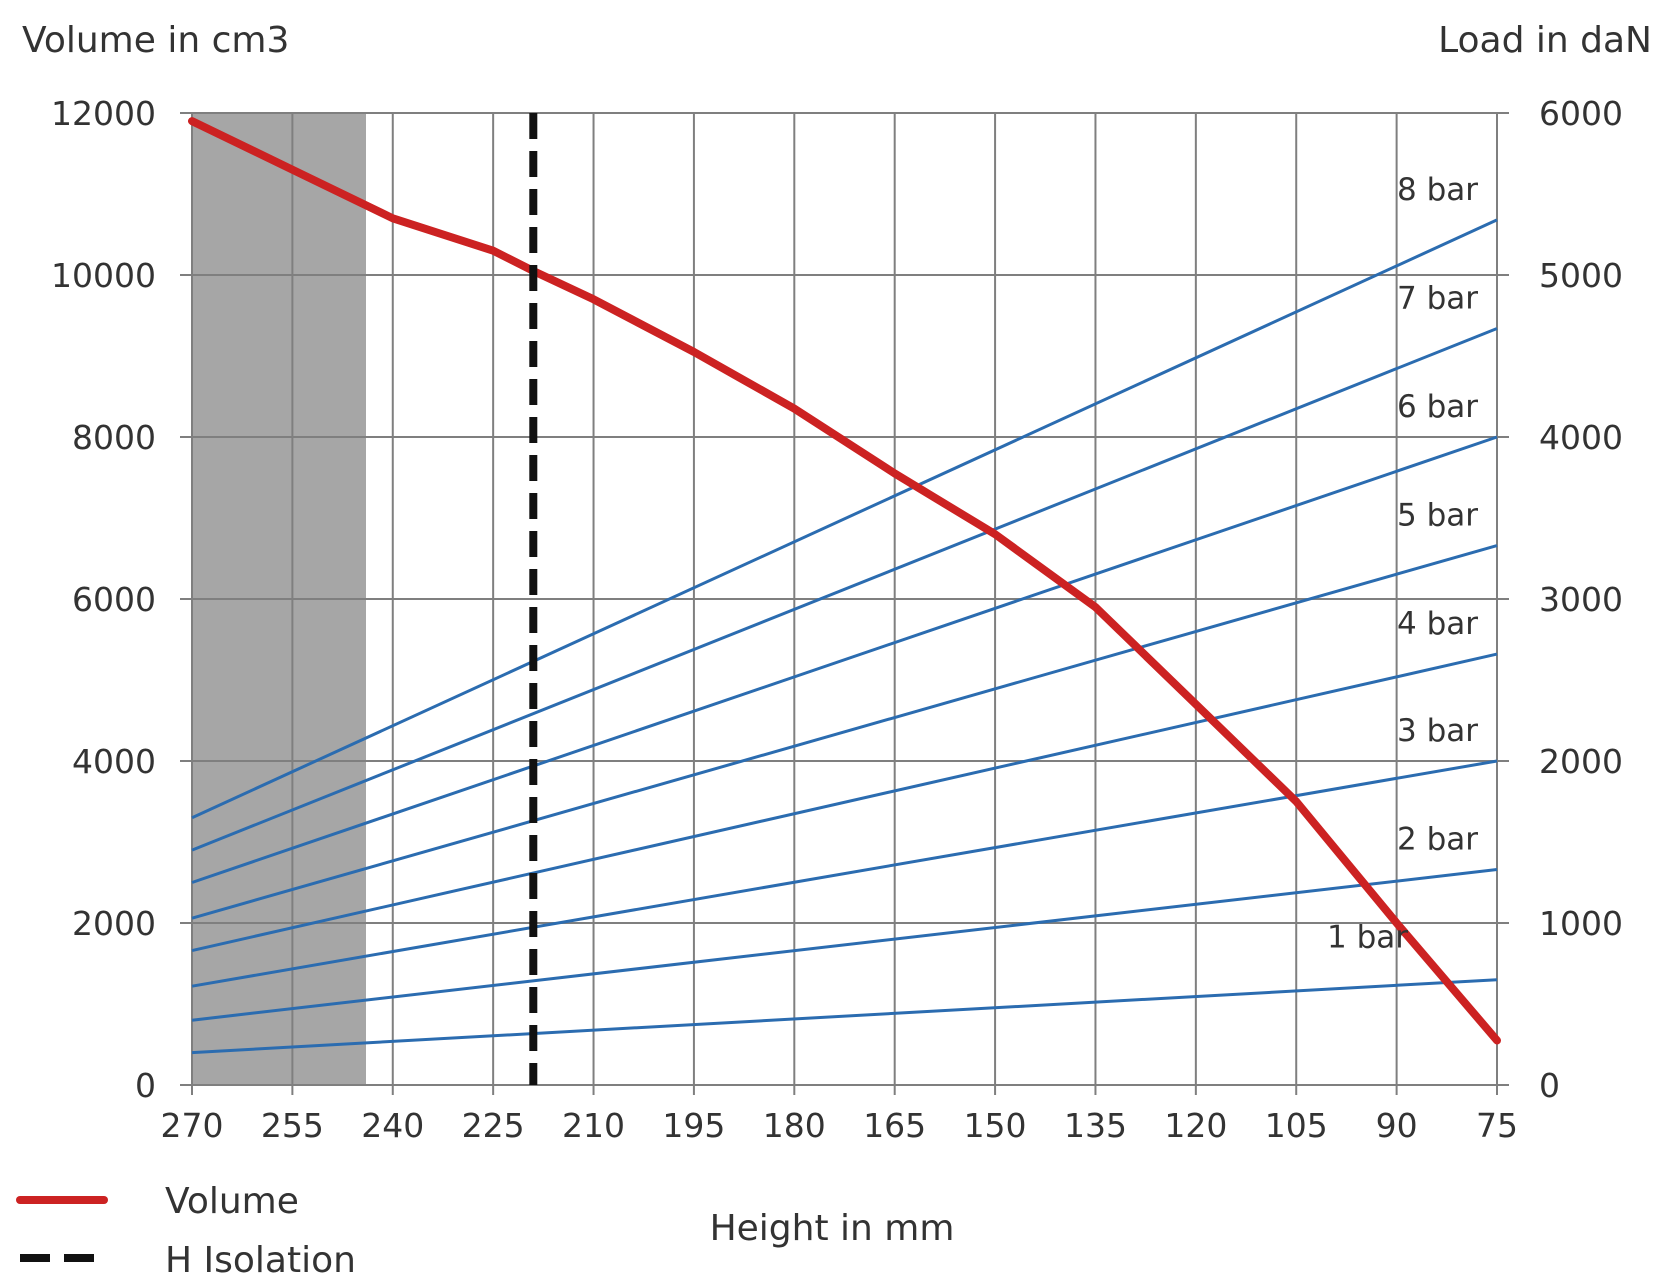 The height and width of the screenshot is (1277, 1674). Describe the element at coordinates (1549, 1085) in the screenshot. I see `y-right-tick-label: 0` at that location.